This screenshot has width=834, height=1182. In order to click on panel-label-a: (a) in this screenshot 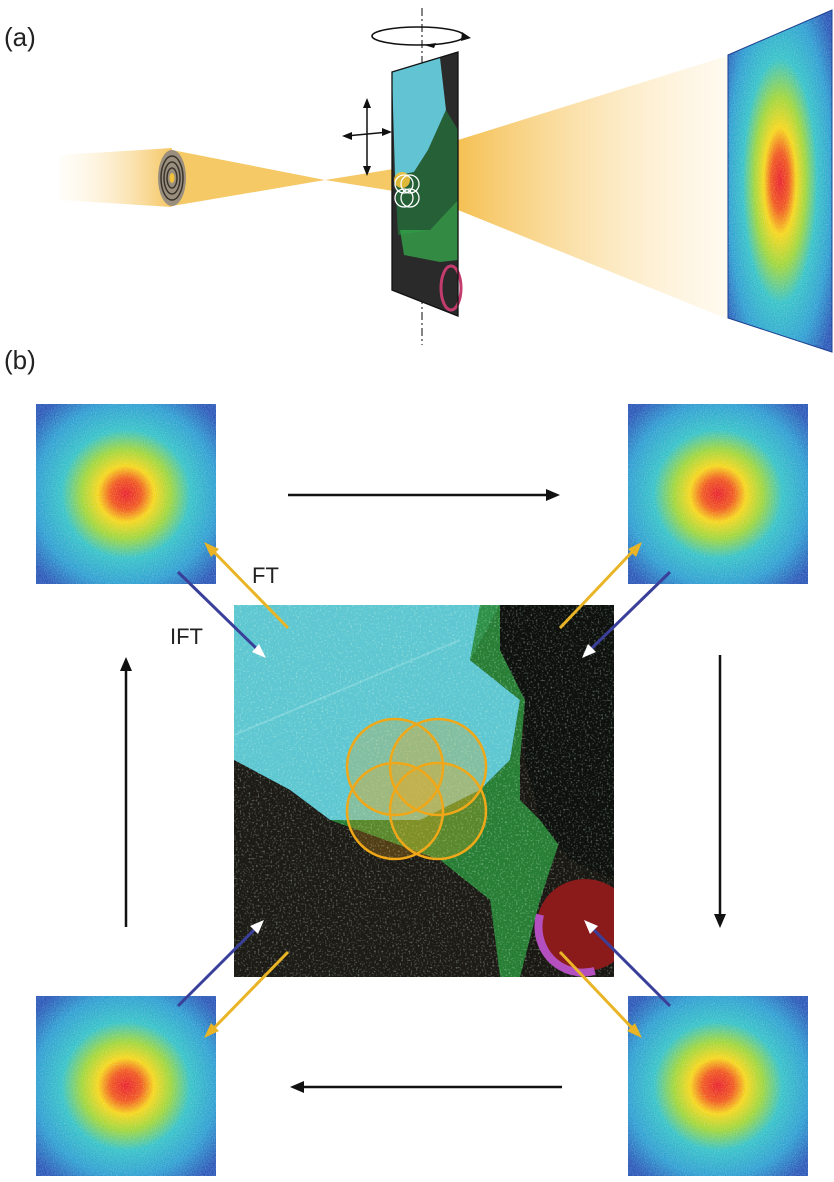, I will do `click(20, 37)`.